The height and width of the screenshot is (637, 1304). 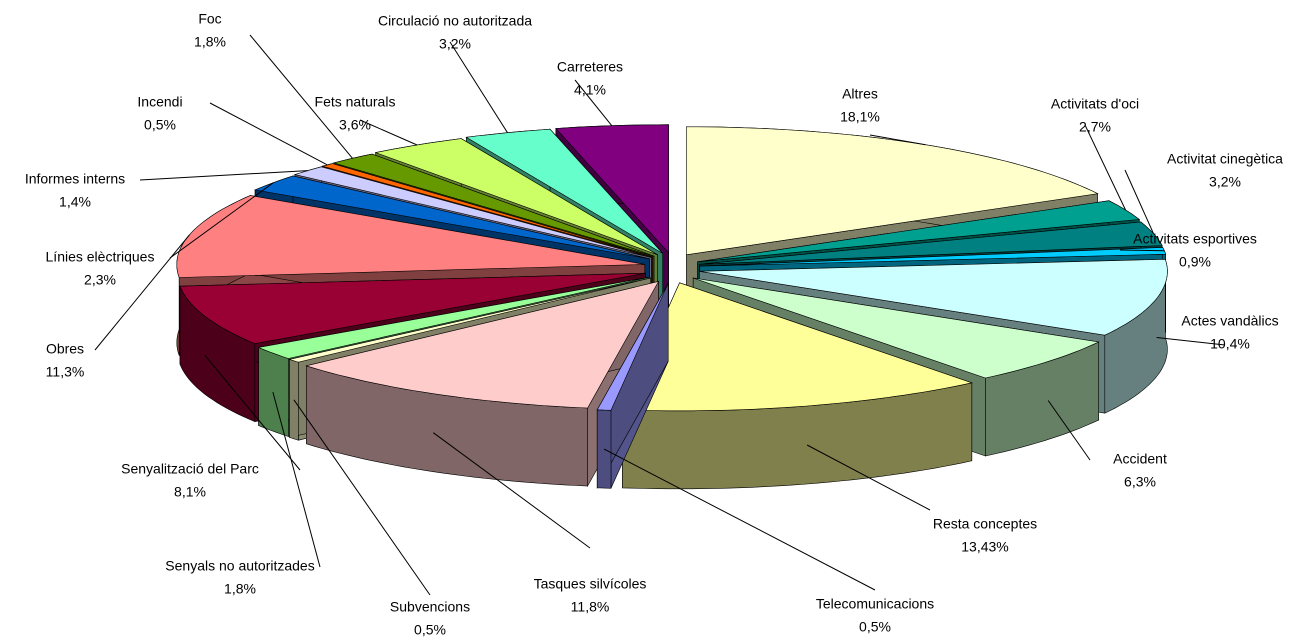 What do you see at coordinates (875, 604) in the screenshot?
I see `slice-label: Telecomunicacions` at bounding box center [875, 604].